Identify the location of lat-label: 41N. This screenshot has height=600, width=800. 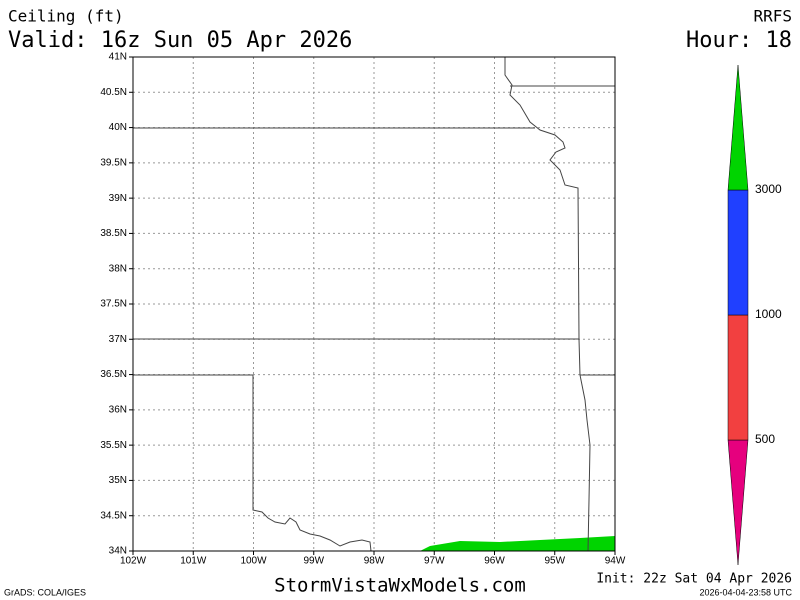
(118, 57).